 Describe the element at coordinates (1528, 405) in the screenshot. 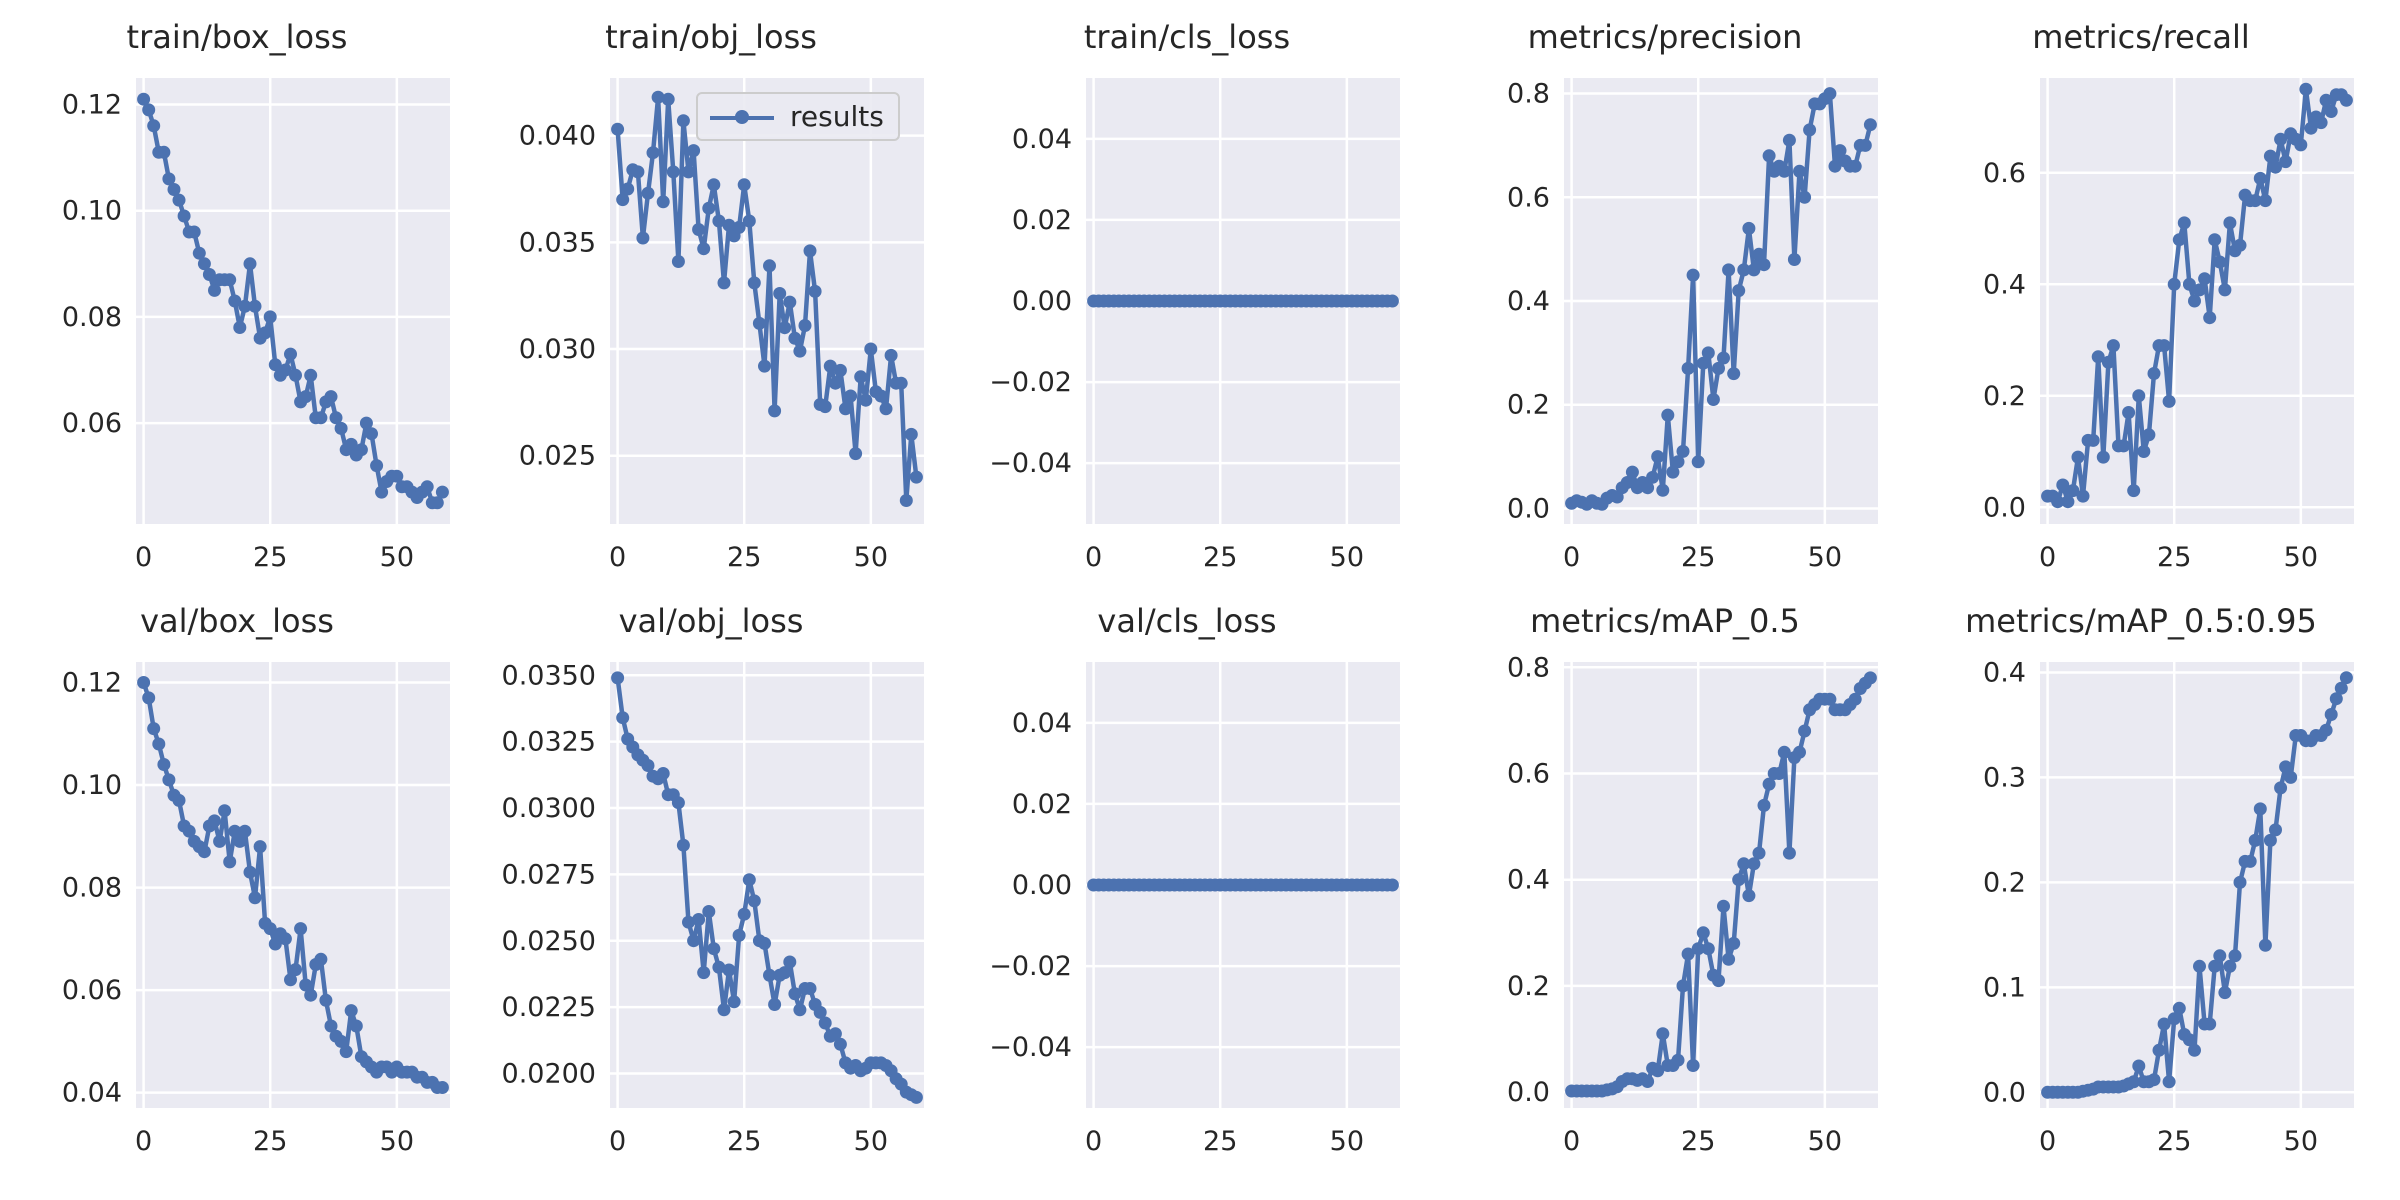

I see `y-tick-label: 0.2` at that location.